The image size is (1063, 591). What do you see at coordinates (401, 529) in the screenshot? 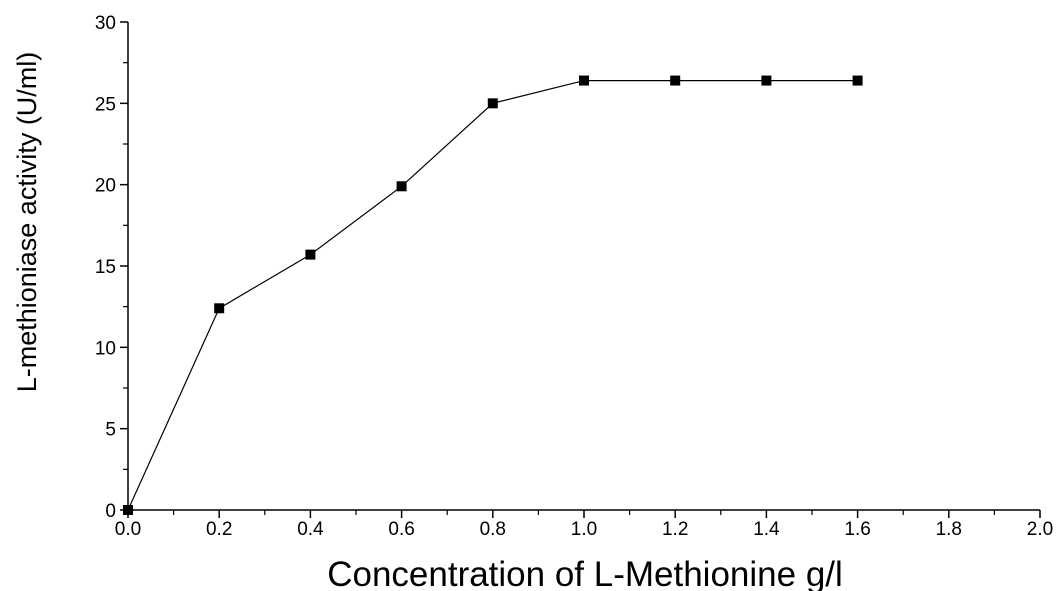
I see `x-tick-label: 0.6` at bounding box center [401, 529].